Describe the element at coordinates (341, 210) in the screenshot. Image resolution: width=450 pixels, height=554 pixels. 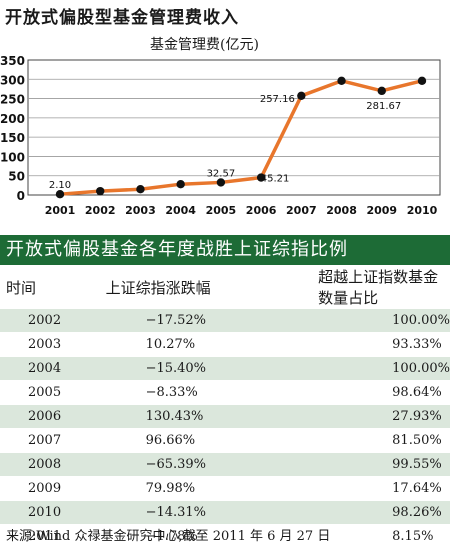
I see `x-tick-label: 2008` at that location.